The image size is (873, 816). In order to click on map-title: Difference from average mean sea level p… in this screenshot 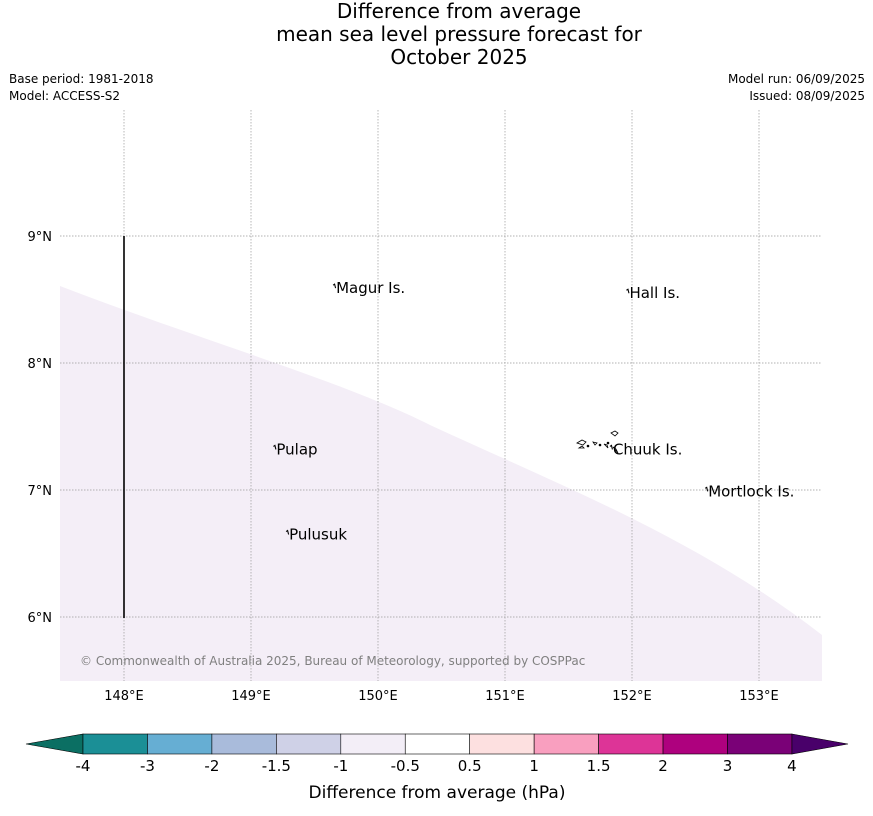, I will do `click(436, 34)`.